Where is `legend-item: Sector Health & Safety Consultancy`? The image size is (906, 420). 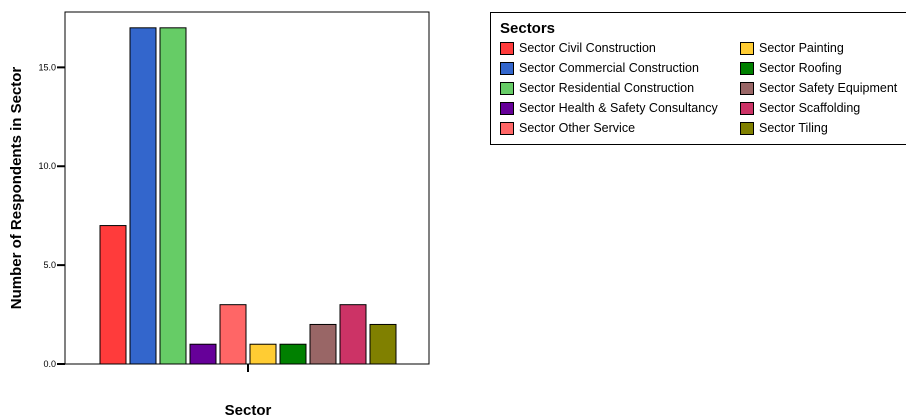 legend-item: Sector Health & Safety Consultancy is located at coordinates (609, 108).